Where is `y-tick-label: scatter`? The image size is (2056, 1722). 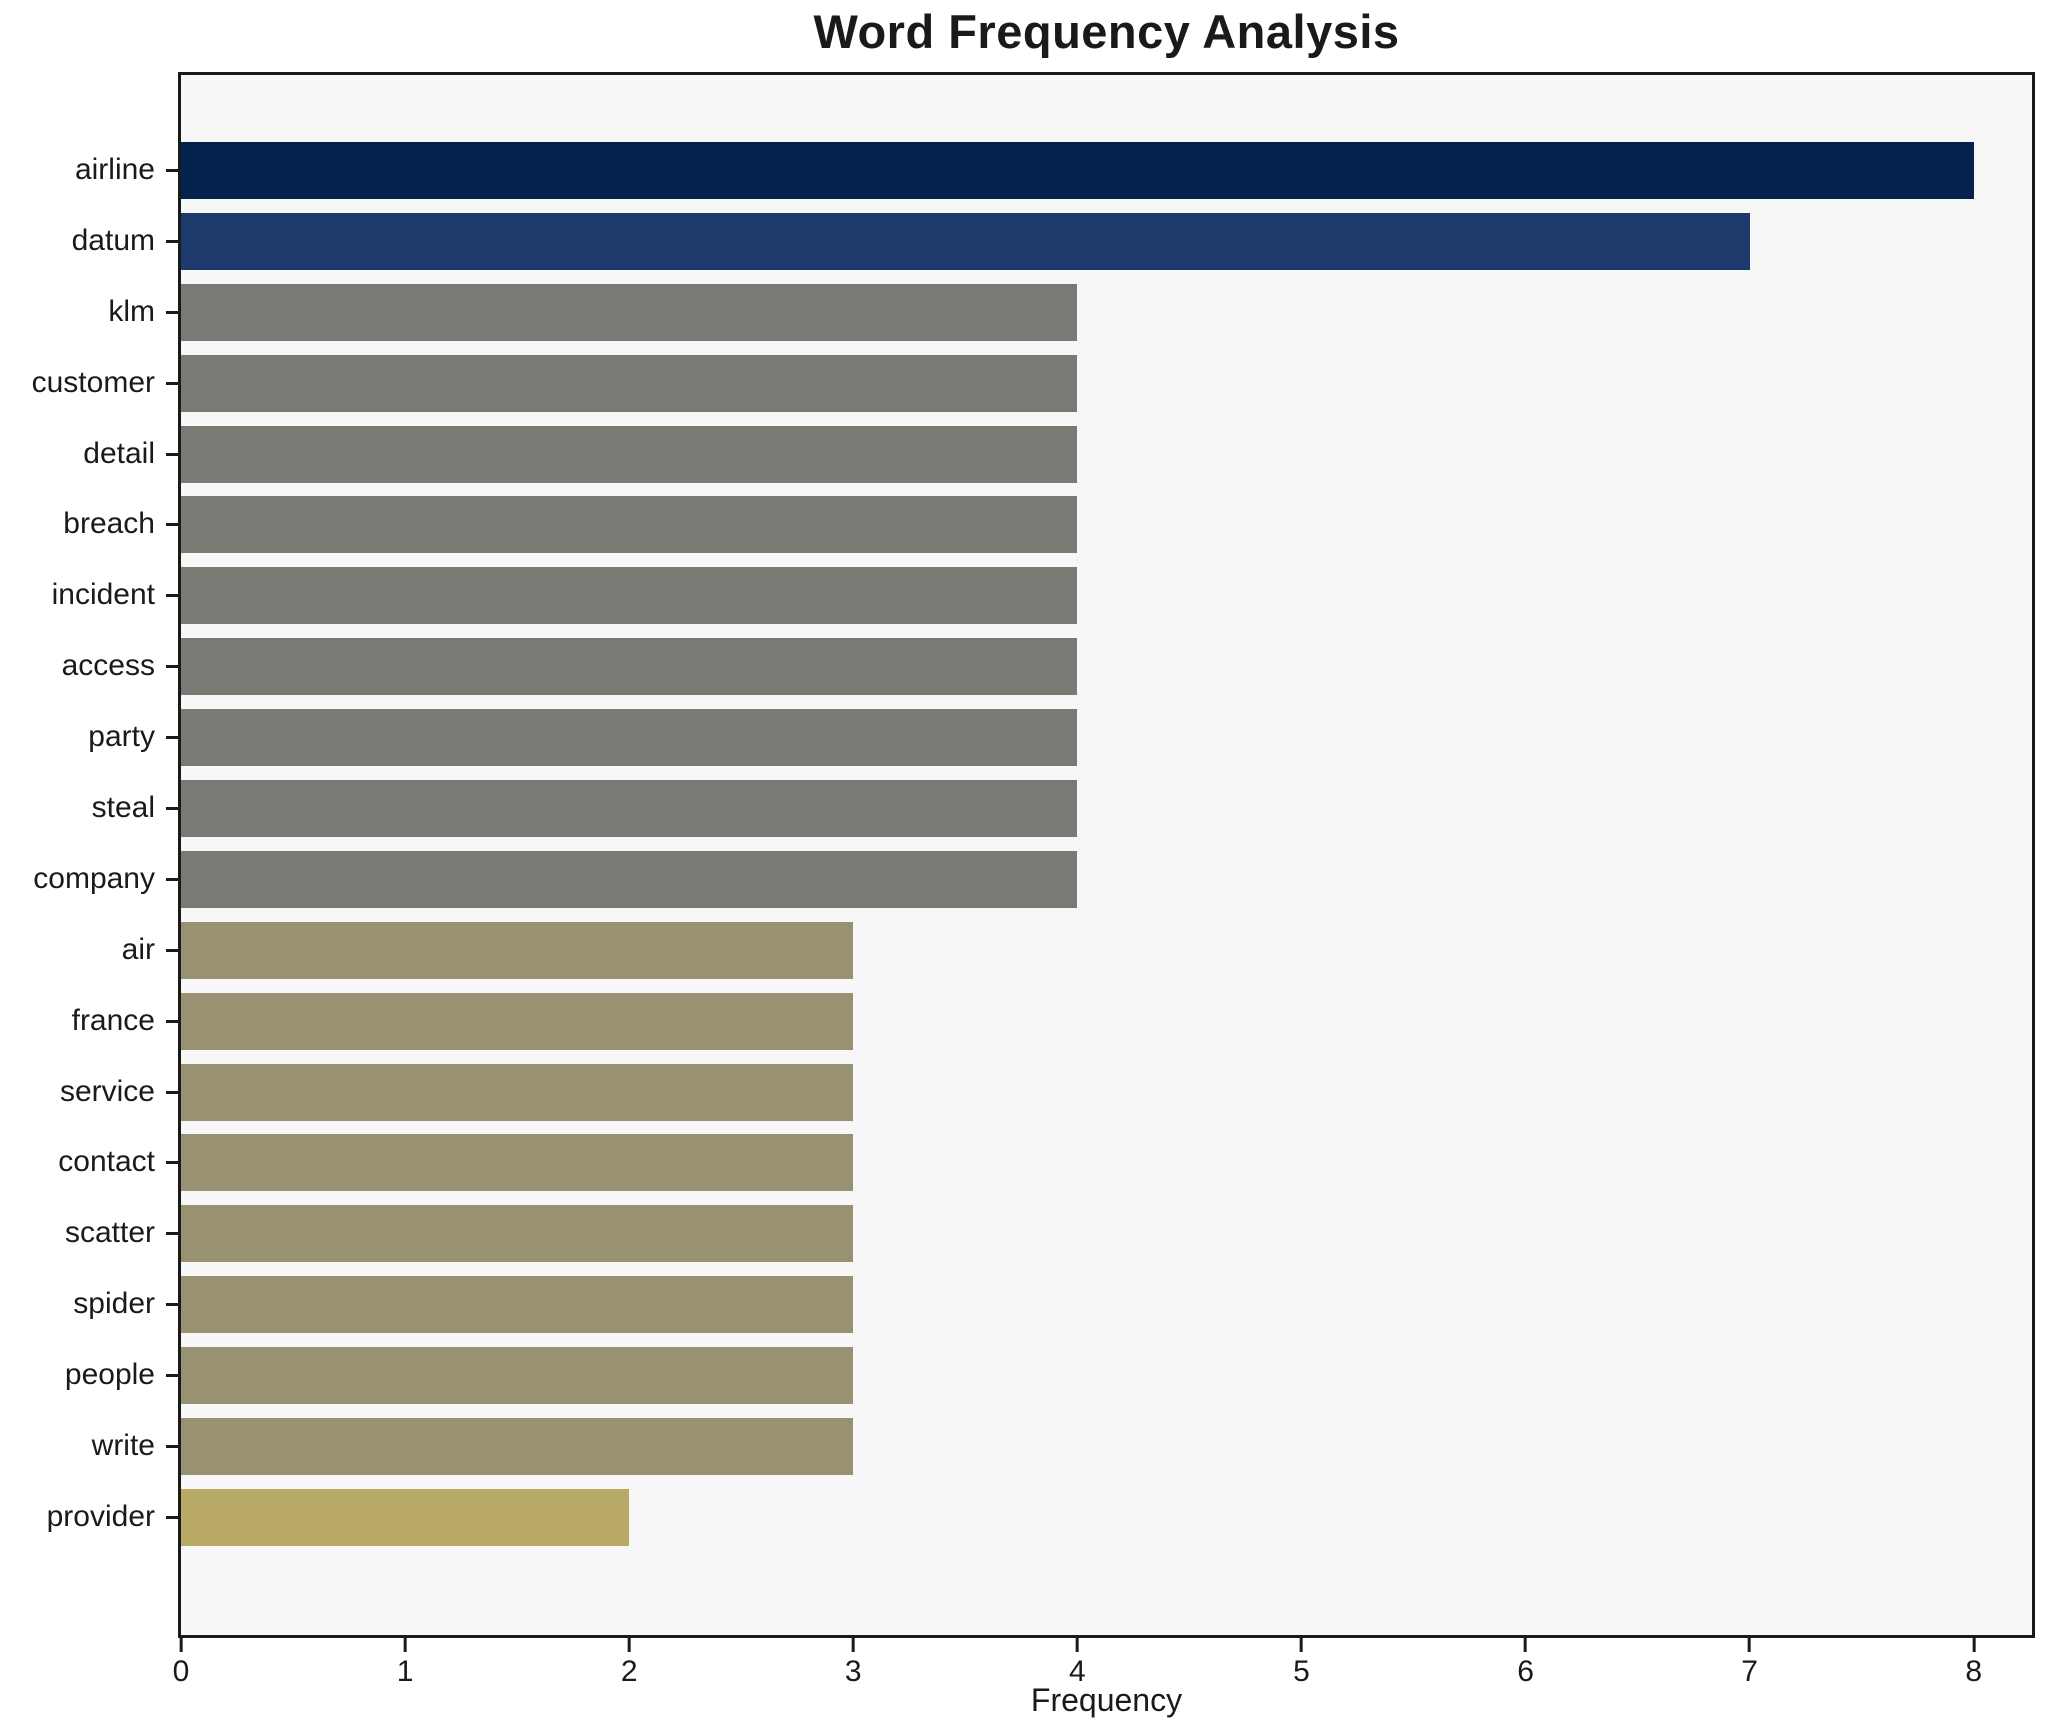 y-tick-label: scatter is located at coordinates (109, 1233).